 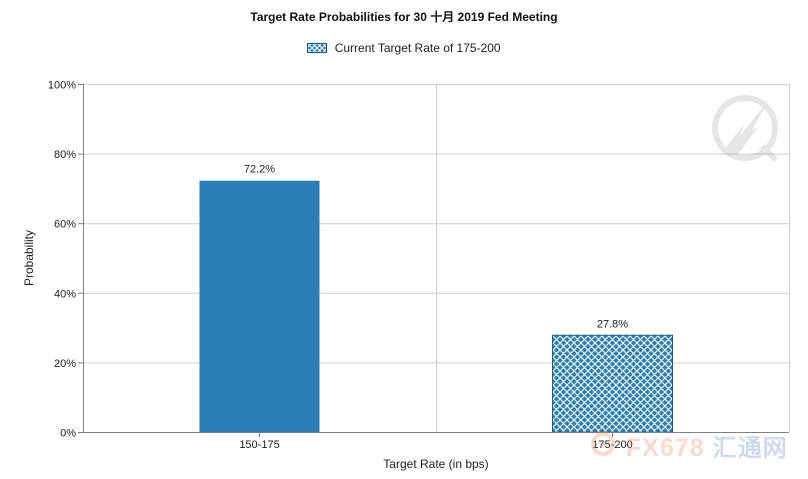 I want to click on watermark-cjk: 汇通网, so click(x=750, y=448).